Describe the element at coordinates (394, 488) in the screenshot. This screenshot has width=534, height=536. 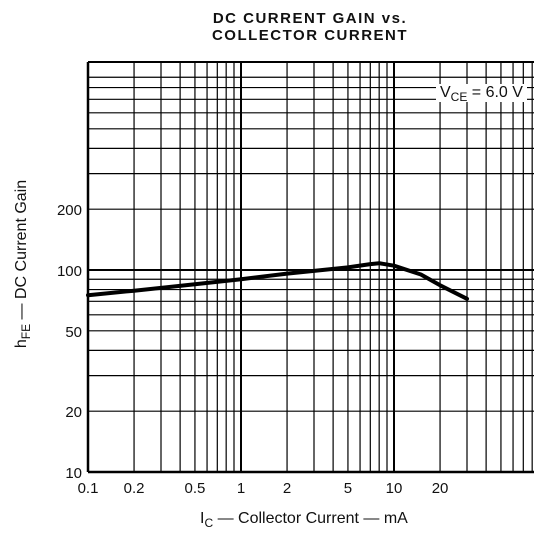
I see `x-tick-label: 10` at that location.